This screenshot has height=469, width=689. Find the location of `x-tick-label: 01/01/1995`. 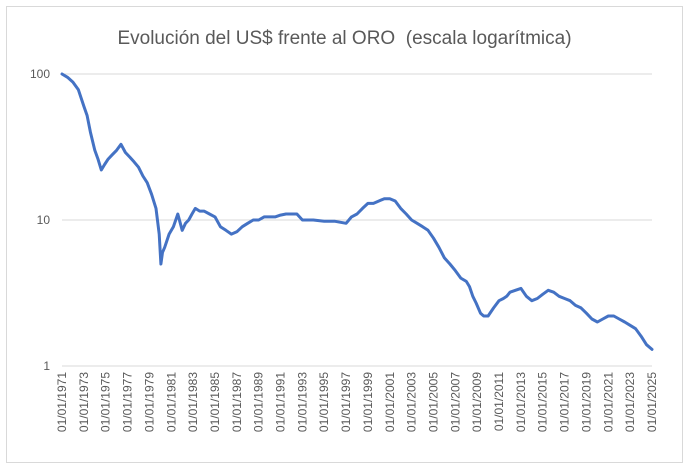

x-tick-label: 01/01/1995 is located at coordinates (324, 402).